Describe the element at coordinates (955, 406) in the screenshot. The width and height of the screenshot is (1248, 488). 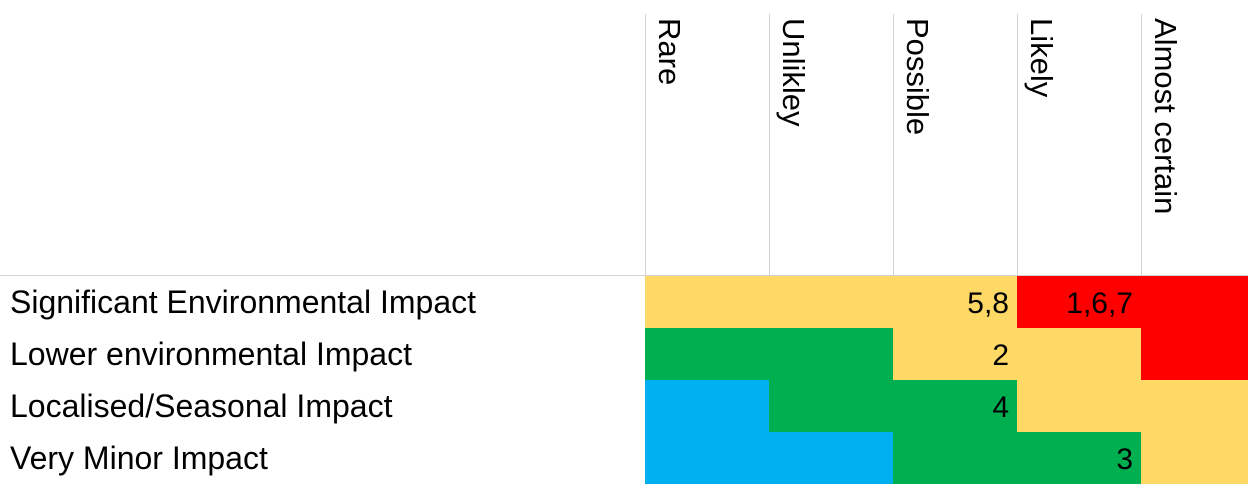
I see `matrix-cell: 4` at that location.